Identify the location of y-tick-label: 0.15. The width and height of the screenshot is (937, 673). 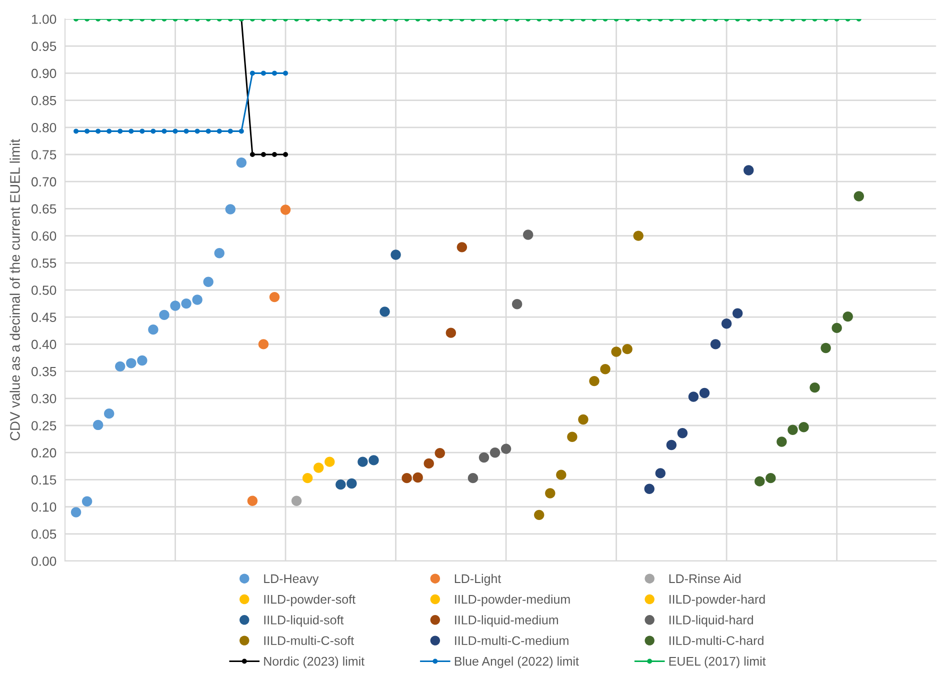
(44, 480).